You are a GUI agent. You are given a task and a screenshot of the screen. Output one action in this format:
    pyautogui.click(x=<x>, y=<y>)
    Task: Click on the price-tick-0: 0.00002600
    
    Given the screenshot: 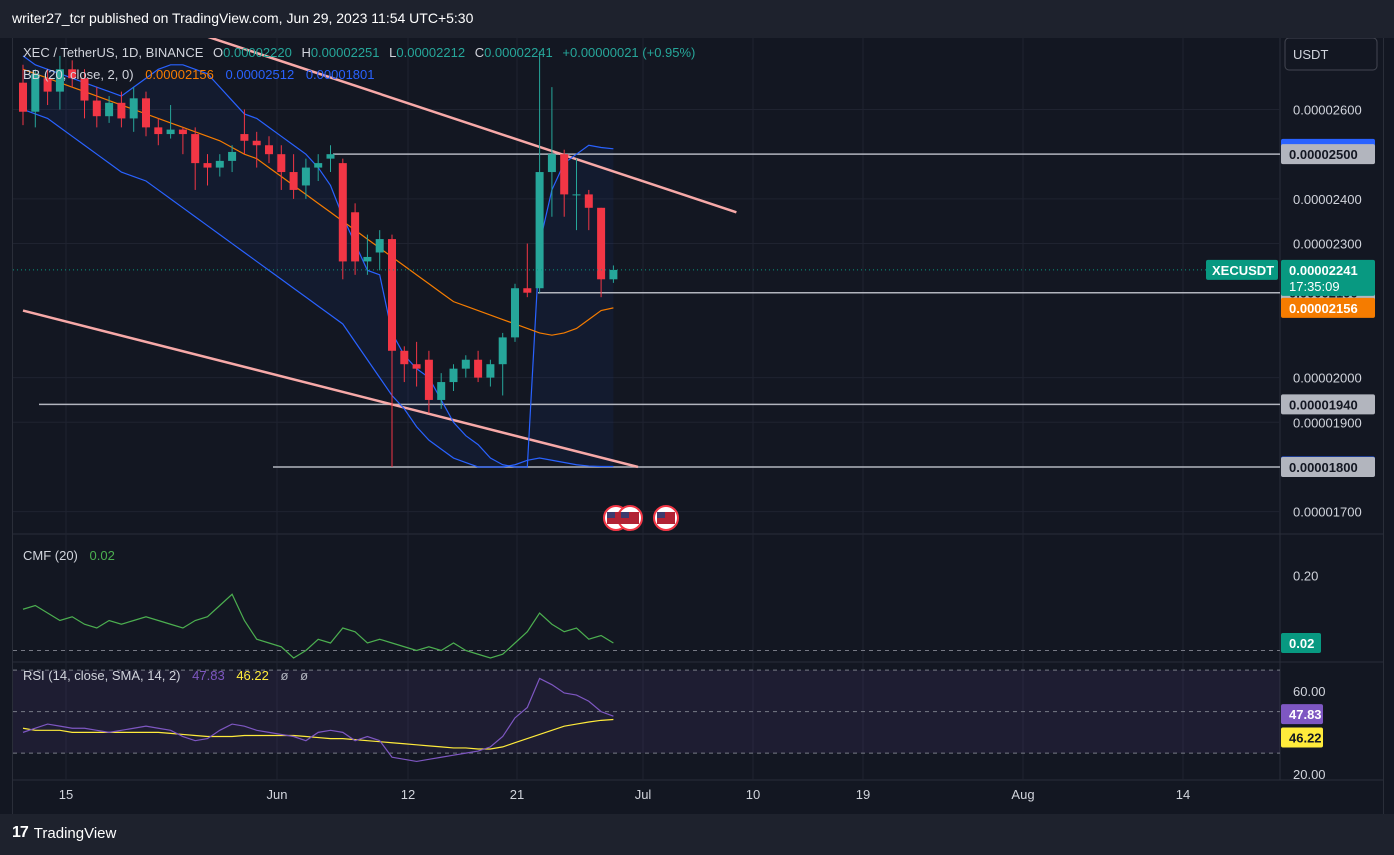 What is the action you would take?
    pyautogui.click(x=1327, y=109)
    